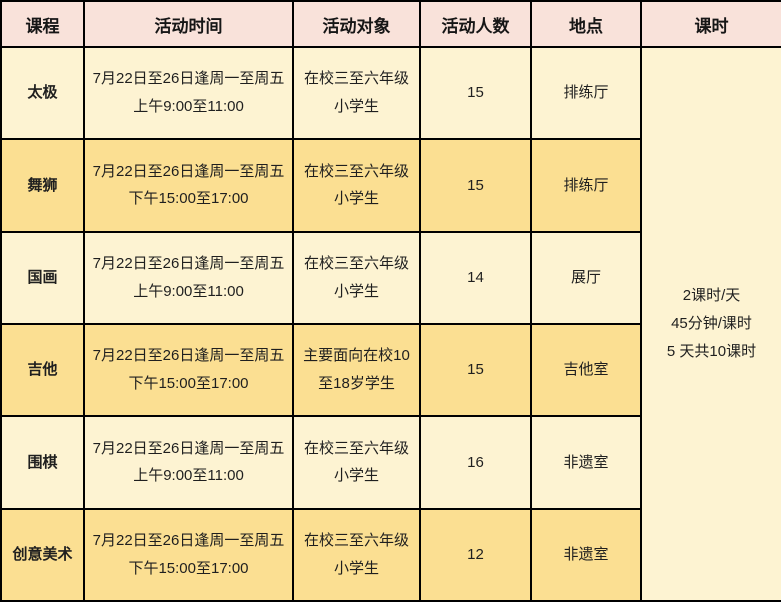  I want to click on col-header-course: 课程, so click(42, 24).